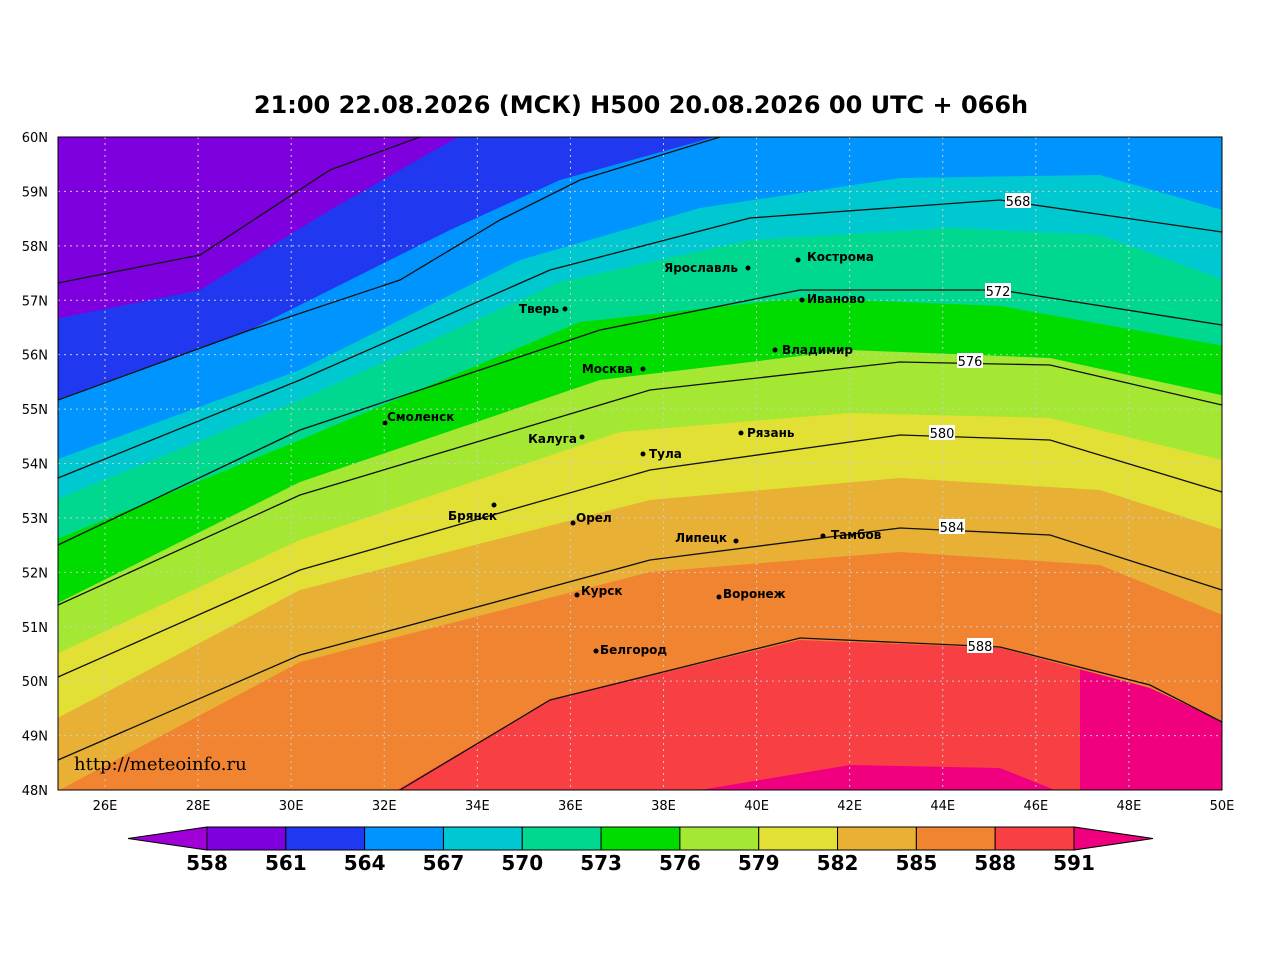 The image size is (1281, 963). I want to click on lat-label: 49N, so click(35, 737).